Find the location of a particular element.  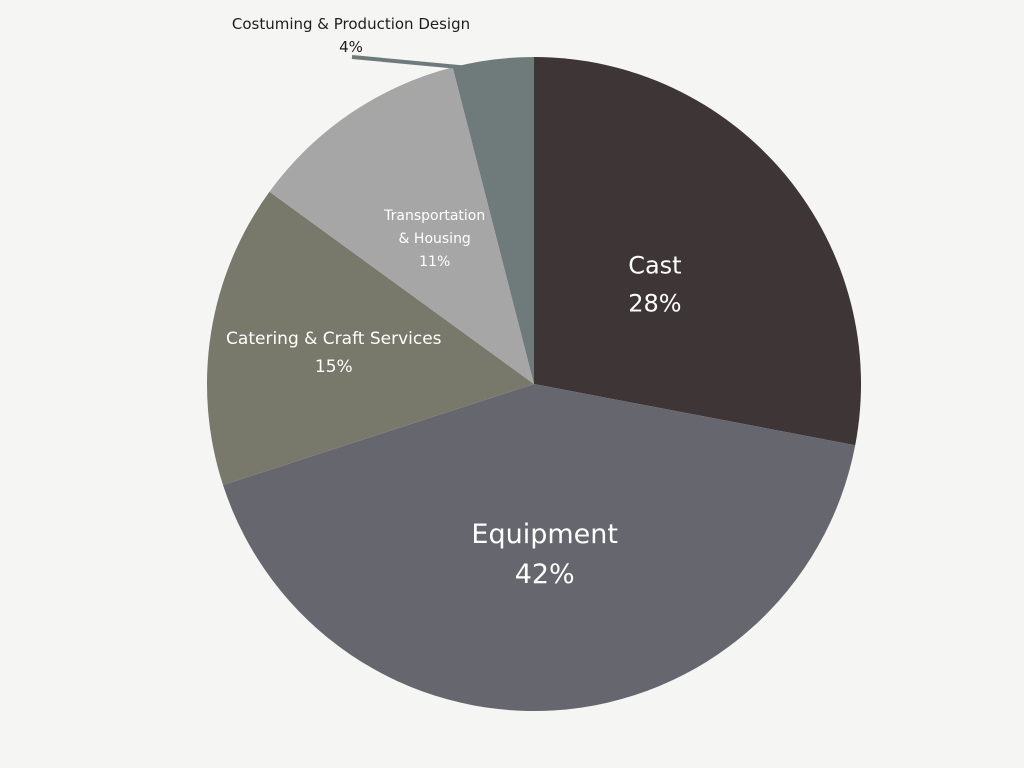

pie-slice-catering-and-craft-services is located at coordinates (370, 338).